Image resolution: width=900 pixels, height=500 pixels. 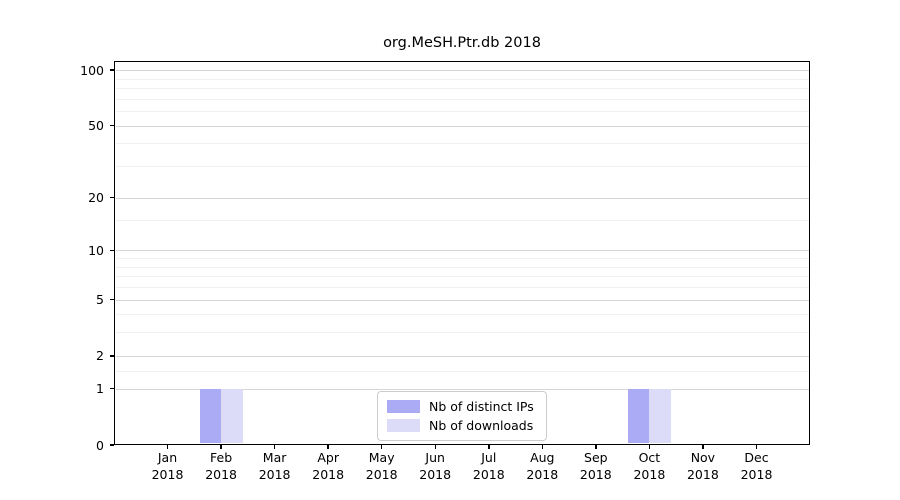 I want to click on x-tick-label: Nov 2018, so click(x=702, y=466).